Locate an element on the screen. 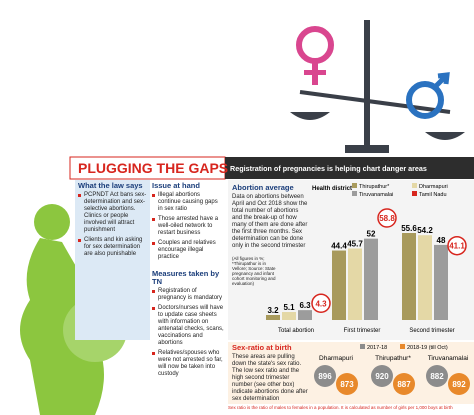  legend-label: Tiruvanamalai is located at coordinates (376, 195).